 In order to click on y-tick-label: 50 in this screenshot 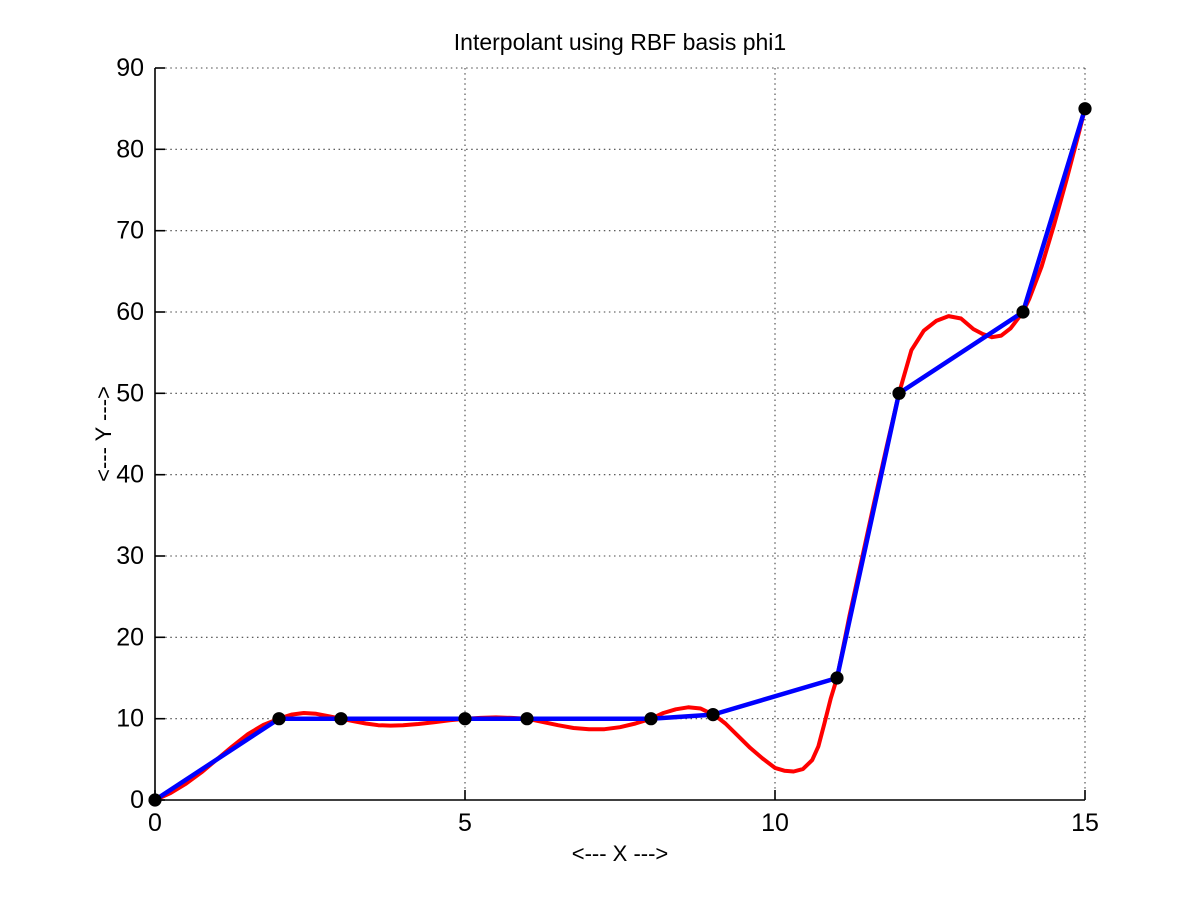, I will do `click(130, 393)`.